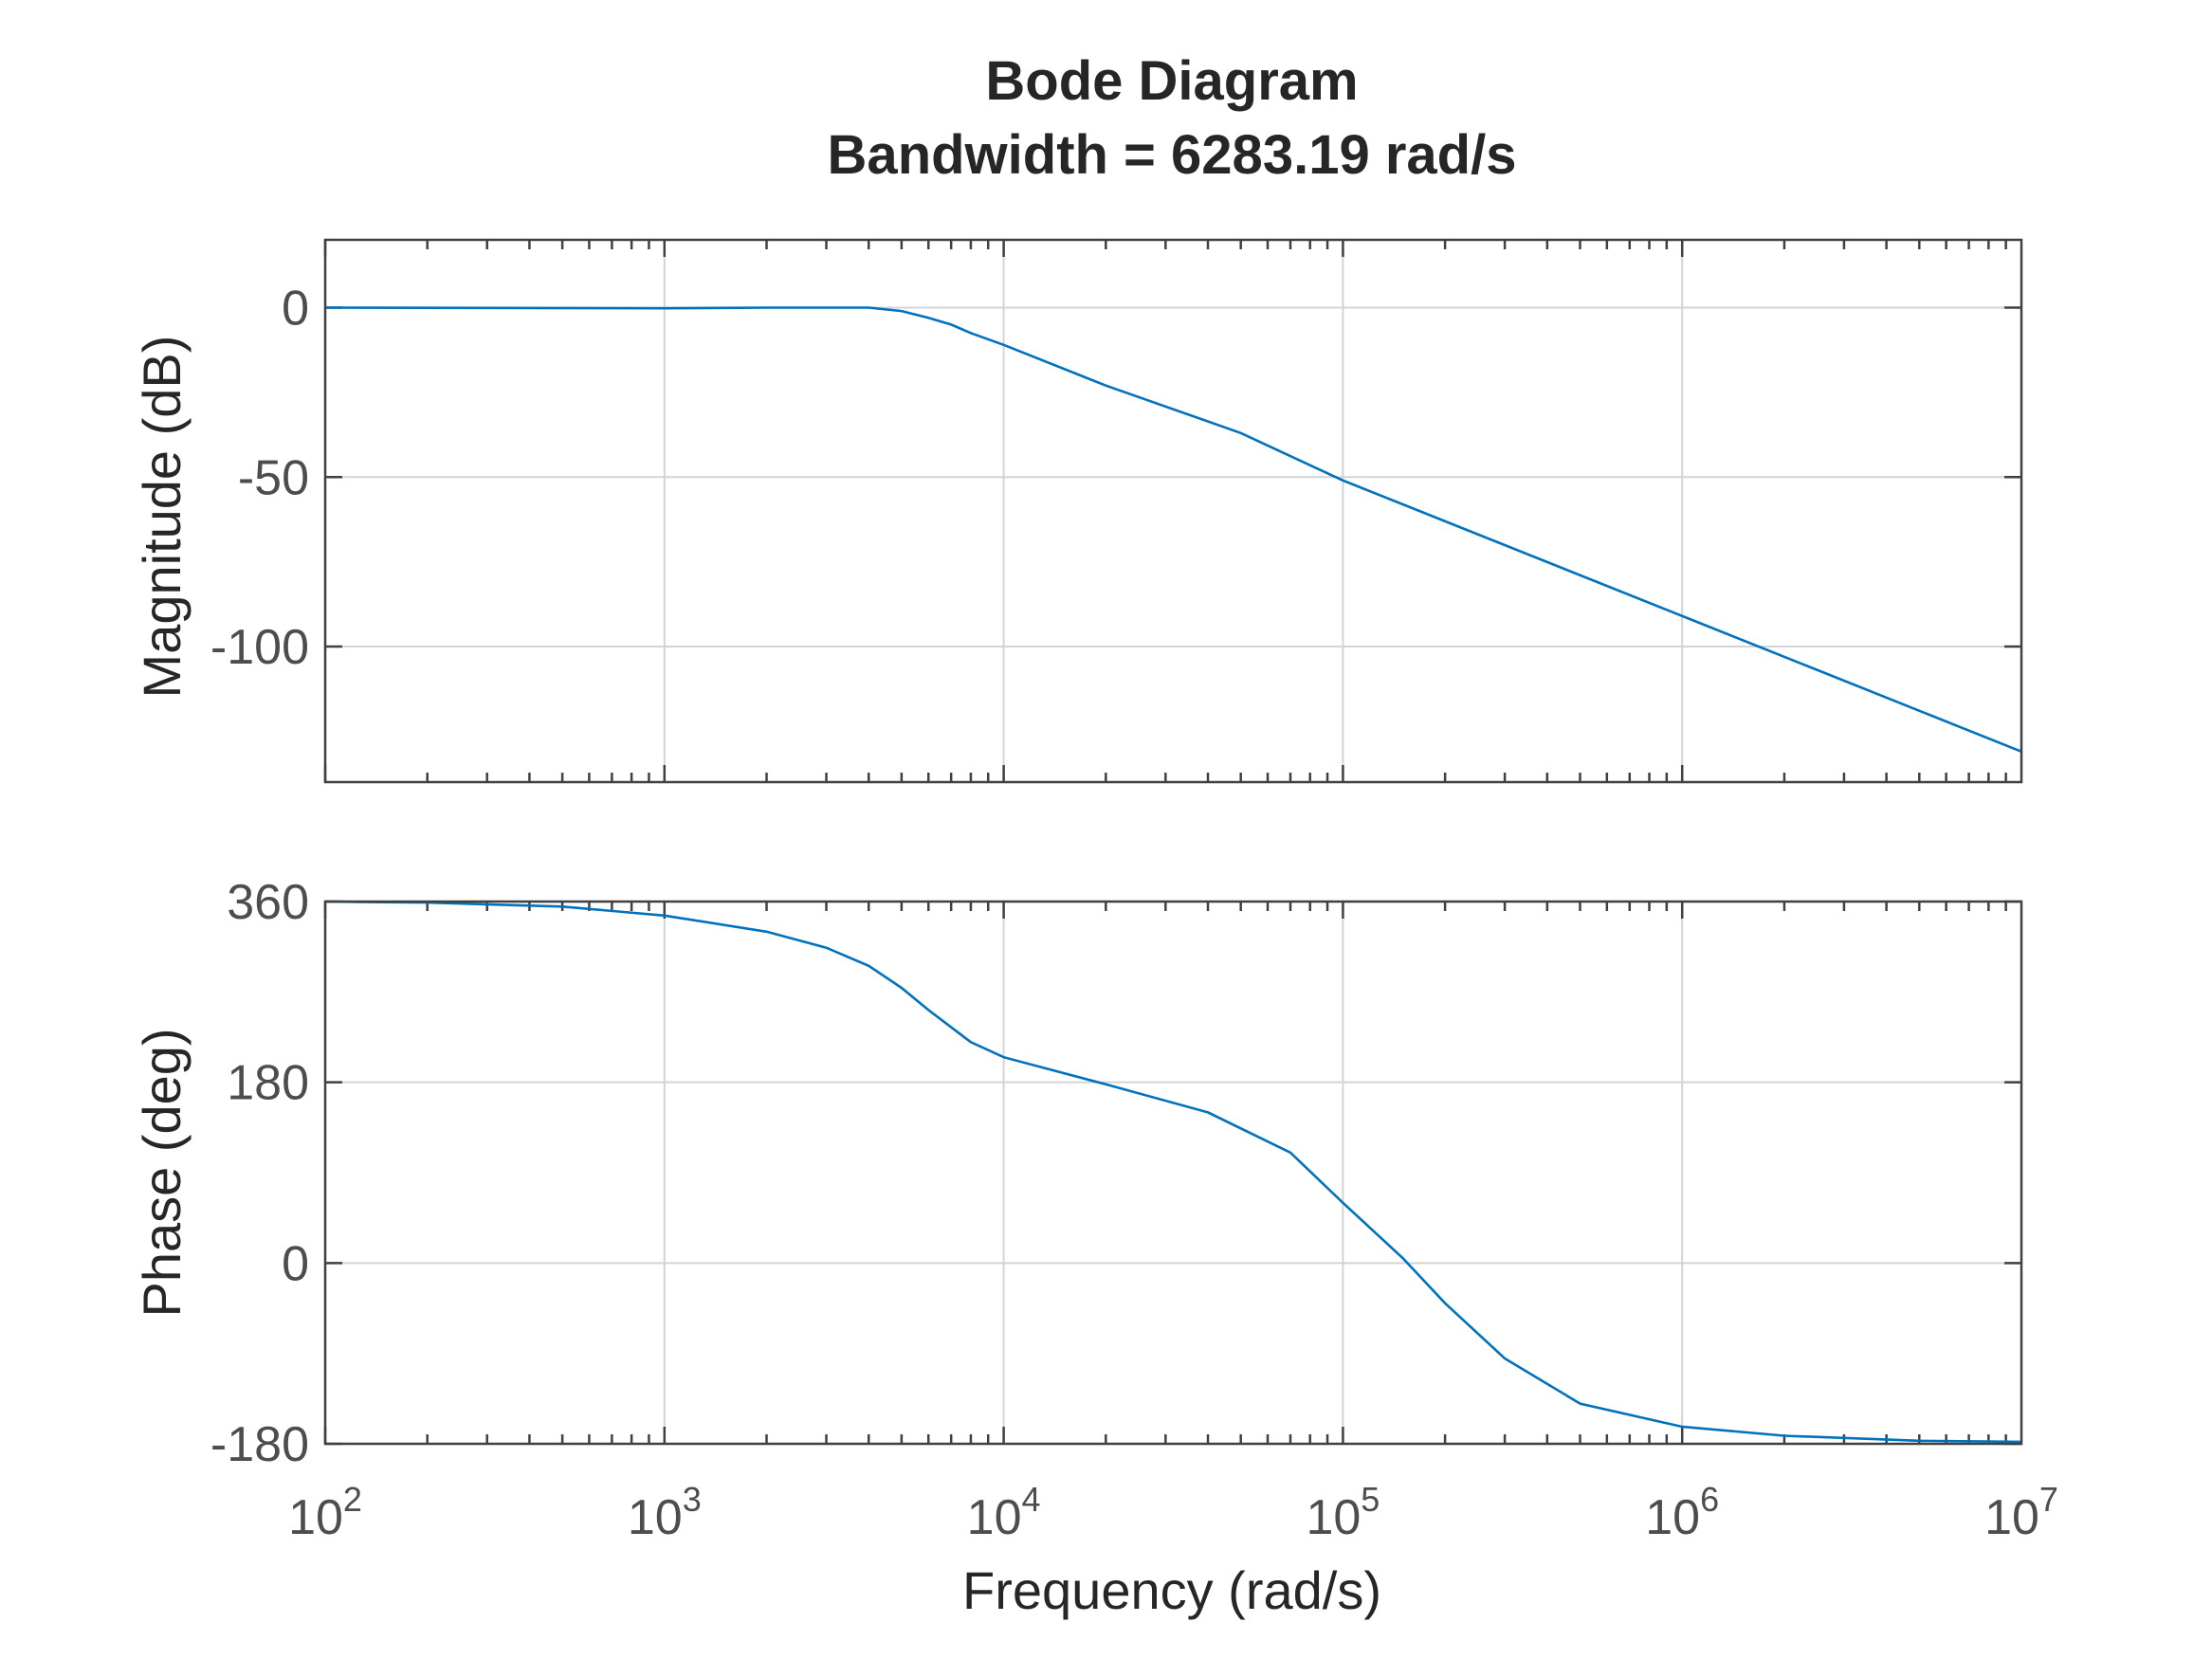 This screenshot has width=2212, height=1659. I want to click on chart-title: Bode Diagram, so click(1171, 81).